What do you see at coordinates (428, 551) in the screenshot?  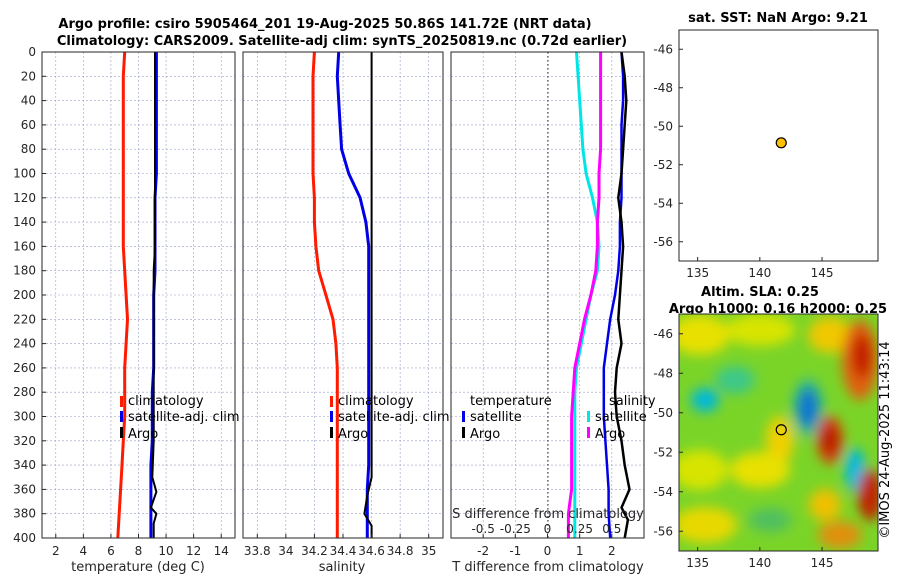 I see `x-tick-label: 35` at bounding box center [428, 551].